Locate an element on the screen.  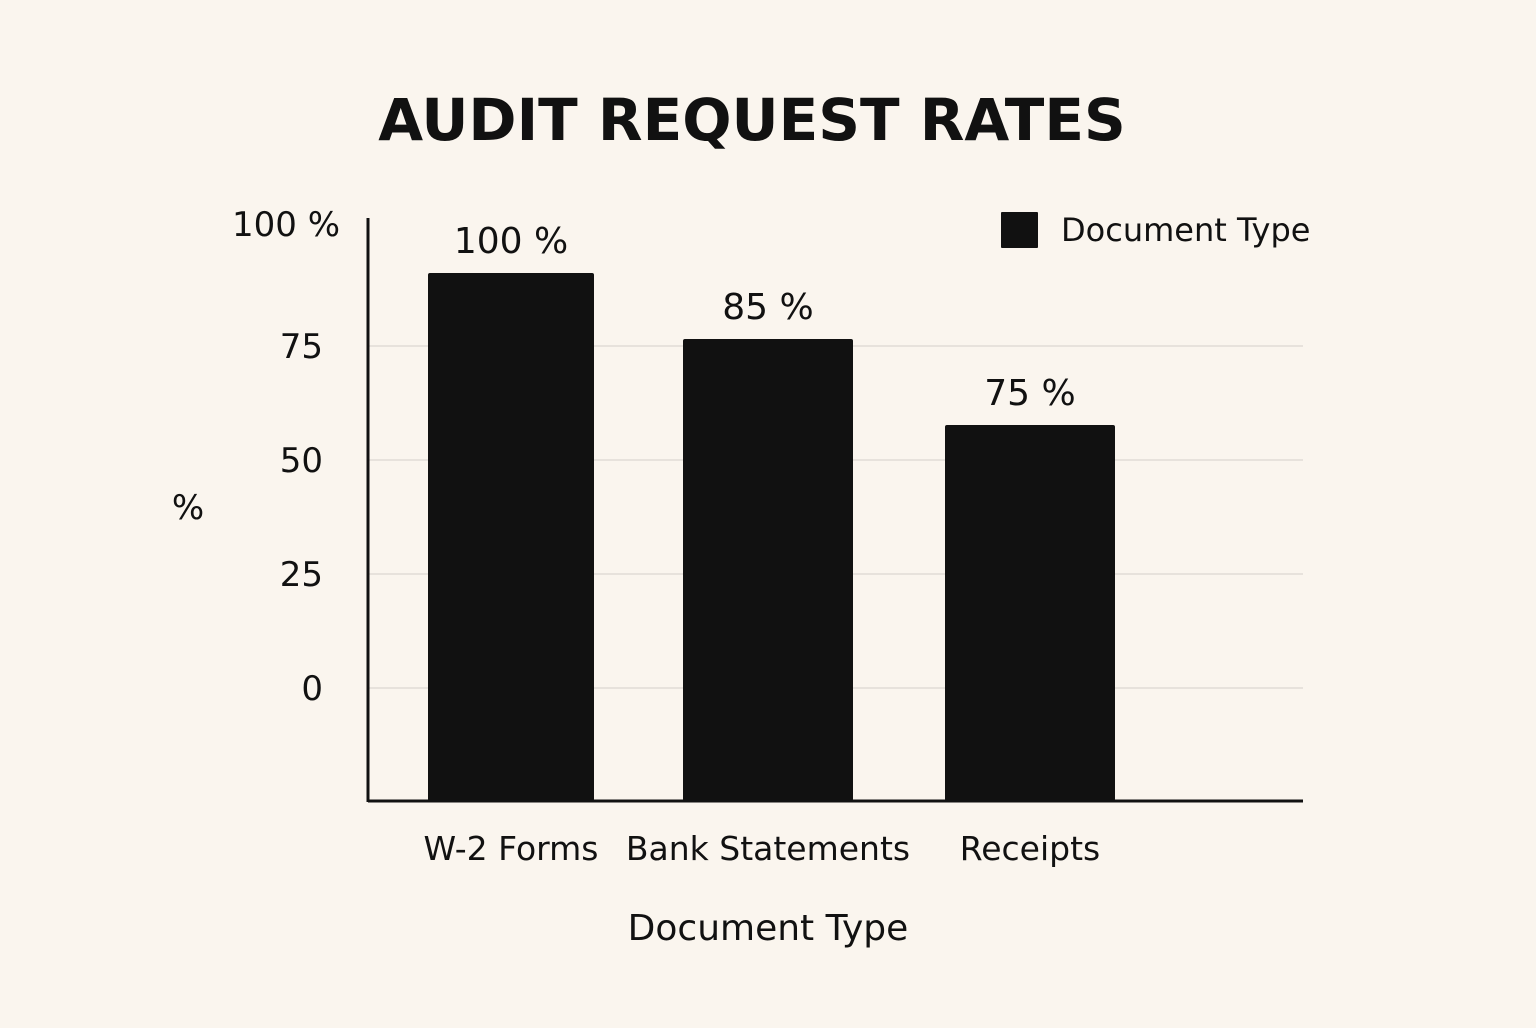
bar-w-2-forms is located at coordinates (511, 537).